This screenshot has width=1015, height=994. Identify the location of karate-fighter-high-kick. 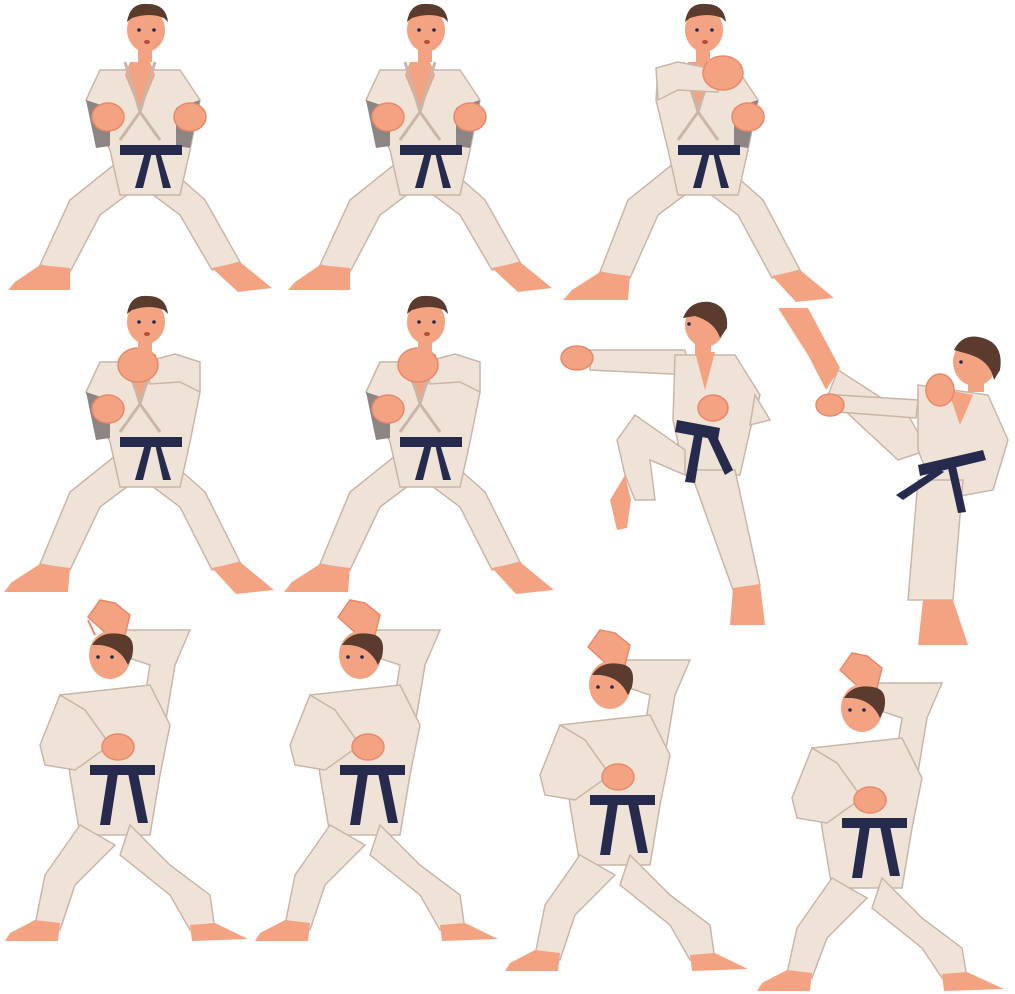
(891, 476).